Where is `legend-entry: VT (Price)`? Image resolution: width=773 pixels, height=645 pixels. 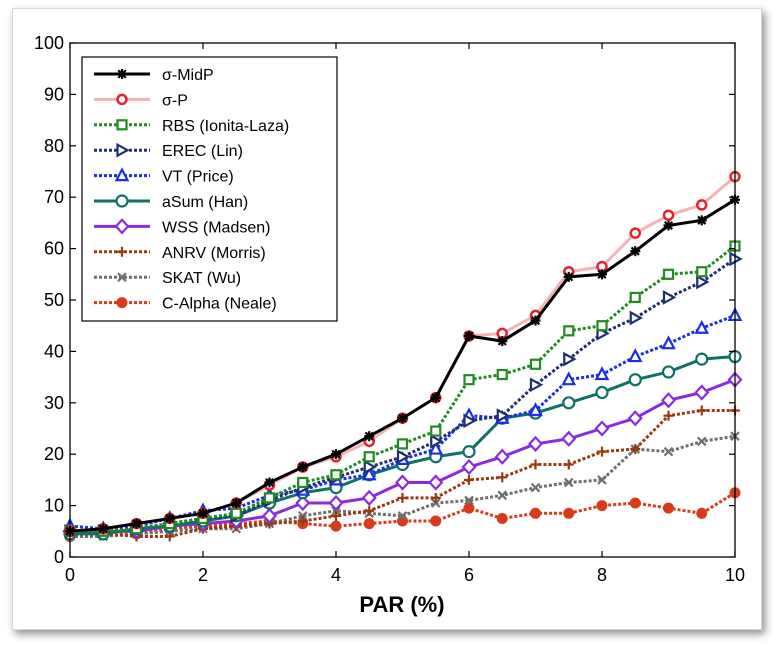 legend-entry: VT (Price) is located at coordinates (164, 176).